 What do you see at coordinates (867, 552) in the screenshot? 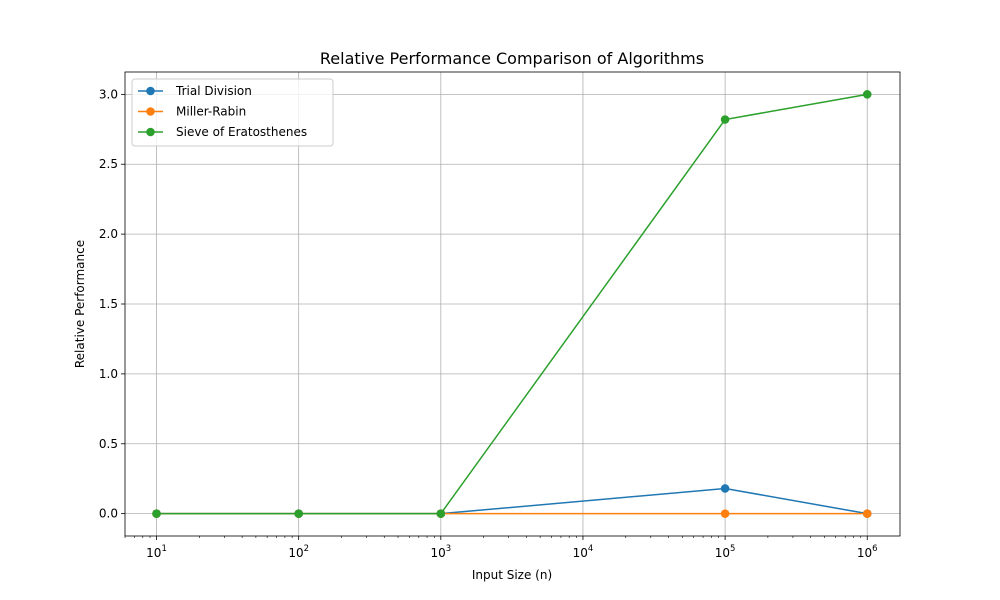
I see `x-tick-label: 10⁶` at bounding box center [867, 552].